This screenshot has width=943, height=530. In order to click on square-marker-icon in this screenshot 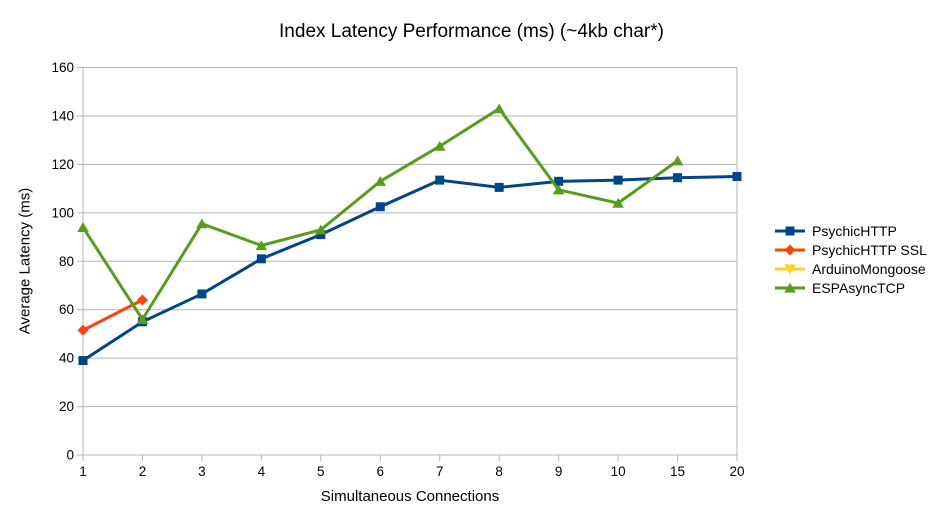, I will do `click(790, 231)`.